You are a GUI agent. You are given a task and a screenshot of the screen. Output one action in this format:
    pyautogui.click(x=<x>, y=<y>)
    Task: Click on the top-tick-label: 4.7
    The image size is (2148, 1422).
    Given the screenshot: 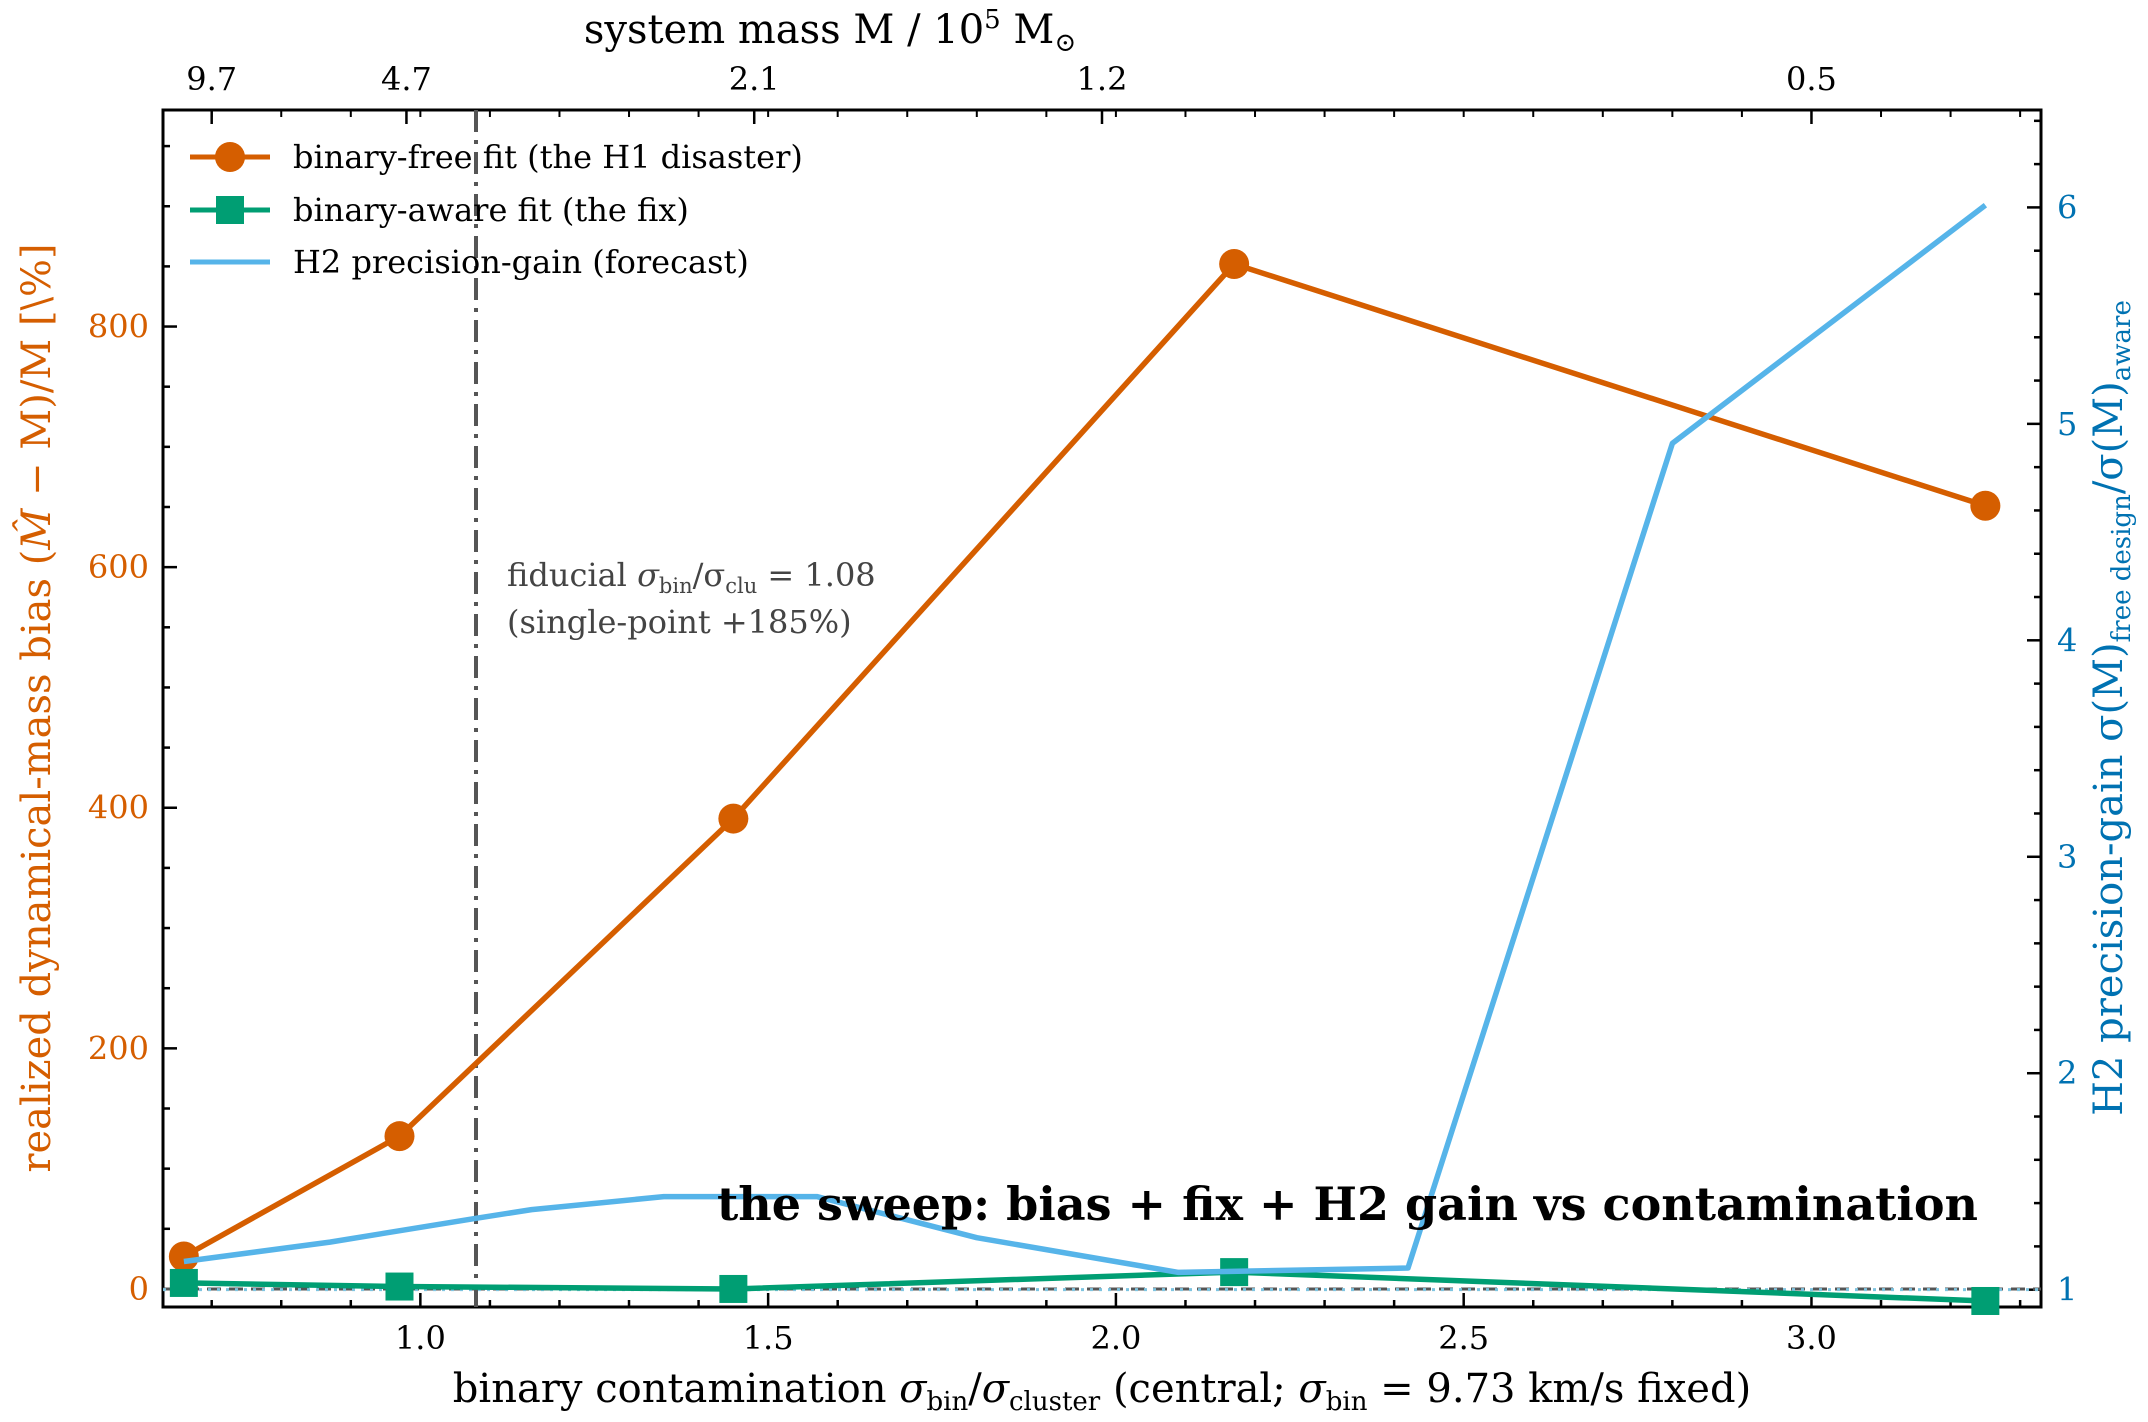 What is the action you would take?
    pyautogui.click(x=406, y=79)
    